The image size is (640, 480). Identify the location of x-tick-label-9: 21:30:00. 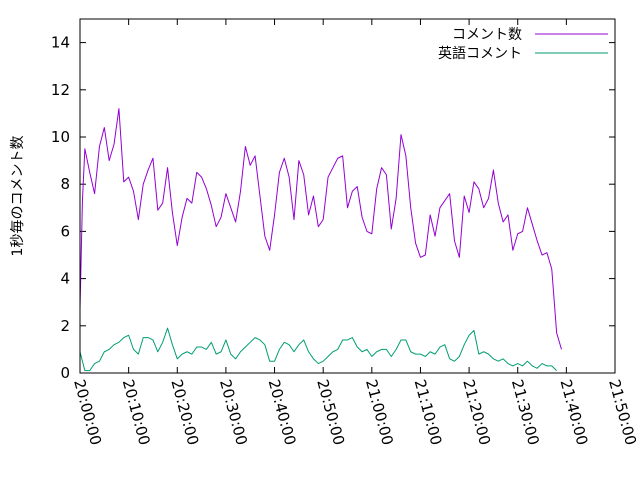
(525, 412).